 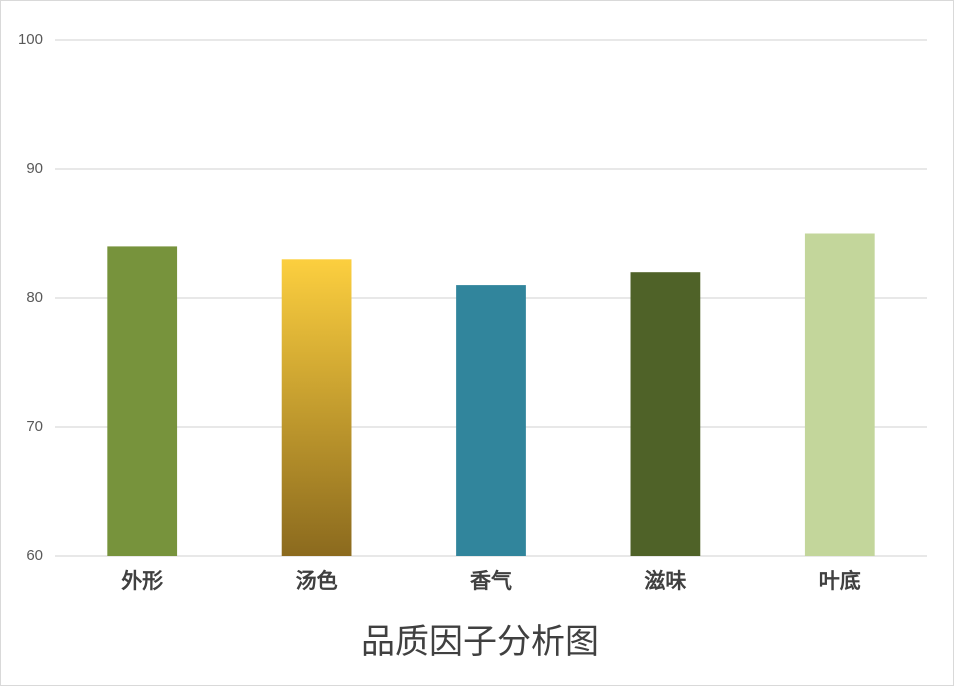 What do you see at coordinates (30, 39) in the screenshot?
I see `y-tick-label: 100` at bounding box center [30, 39].